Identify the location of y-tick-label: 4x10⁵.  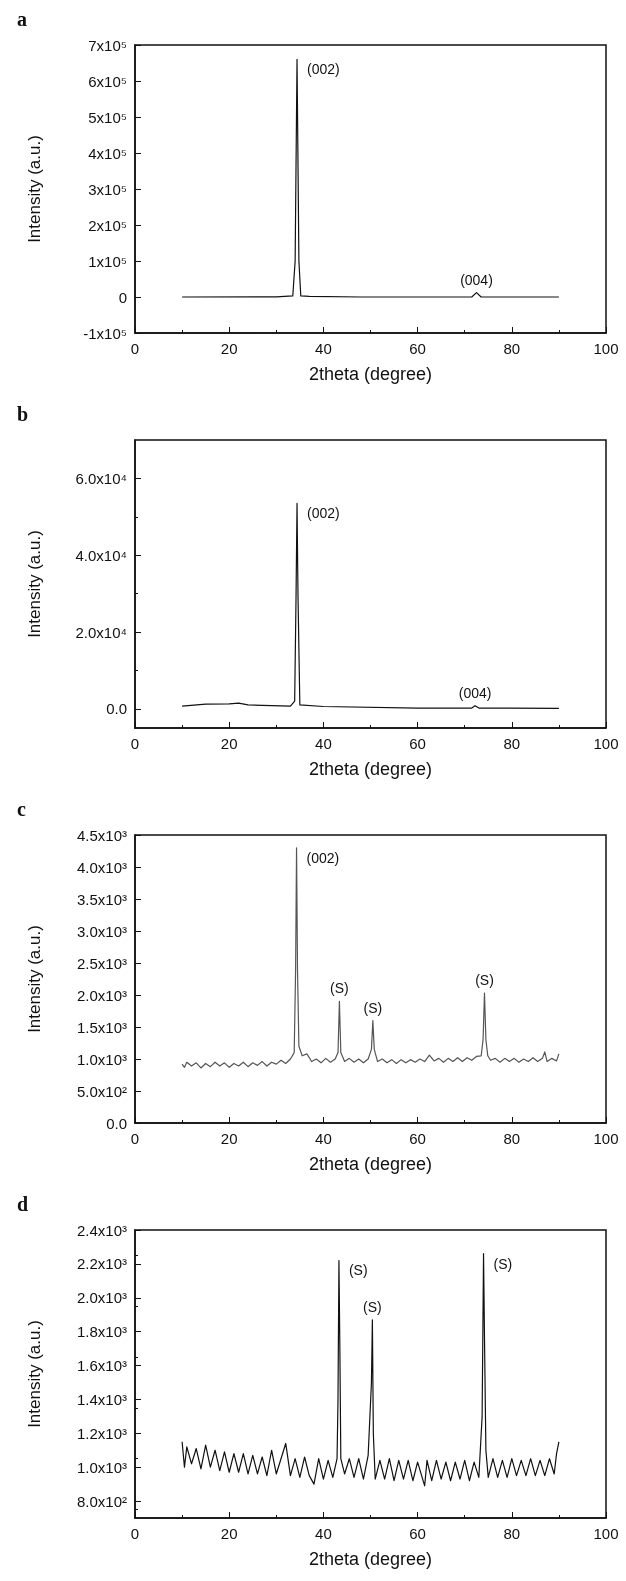
(107, 153).